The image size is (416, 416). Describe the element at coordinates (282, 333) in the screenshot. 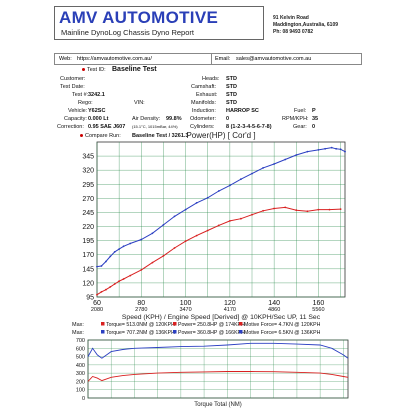

I see `max-value: Motive Force= 6.5KN @ 136KPH` at that location.